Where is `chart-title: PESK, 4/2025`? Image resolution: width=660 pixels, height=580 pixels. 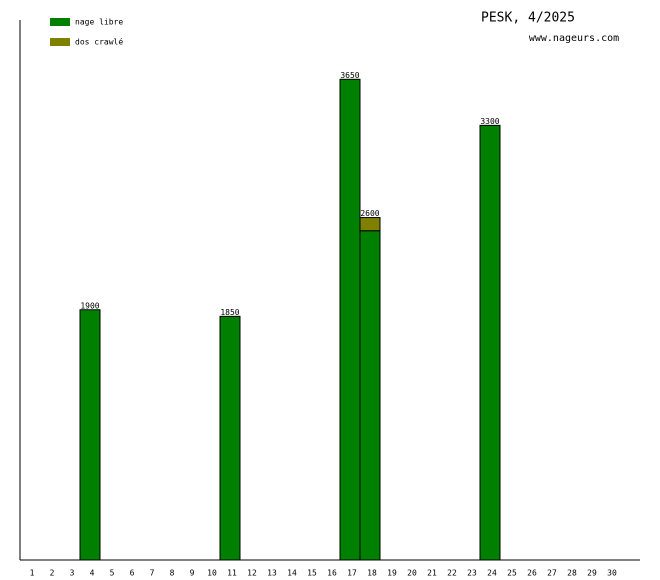 chart-title: PESK, 4/2025 is located at coordinates (528, 18).